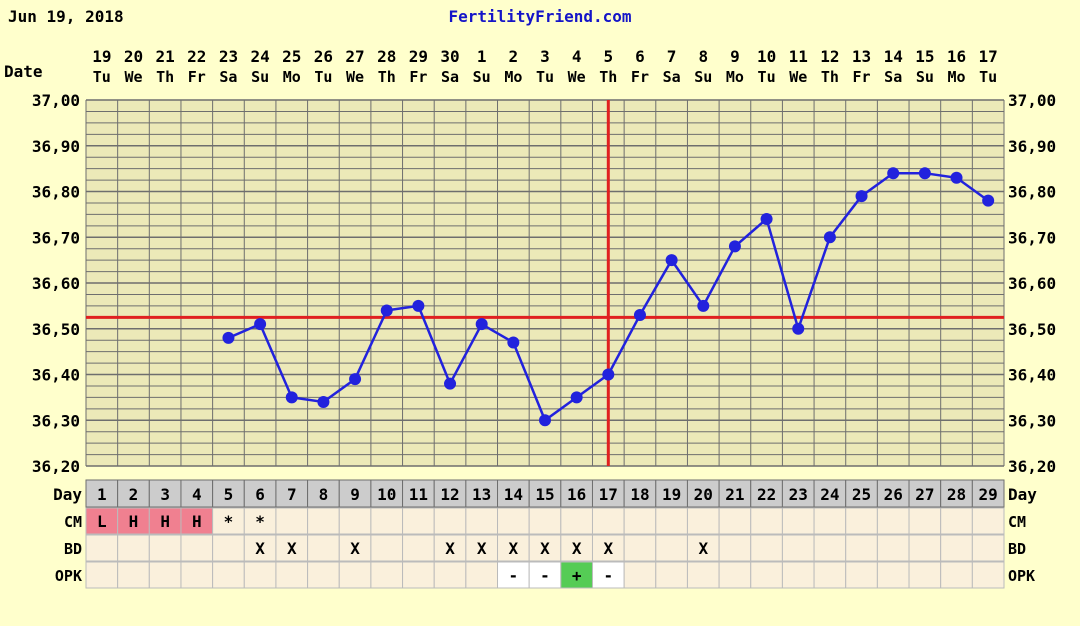 This screenshot has width=1080, height=626. Describe the element at coordinates (418, 77) in the screenshot. I see `weekday-label: Fr` at that location.